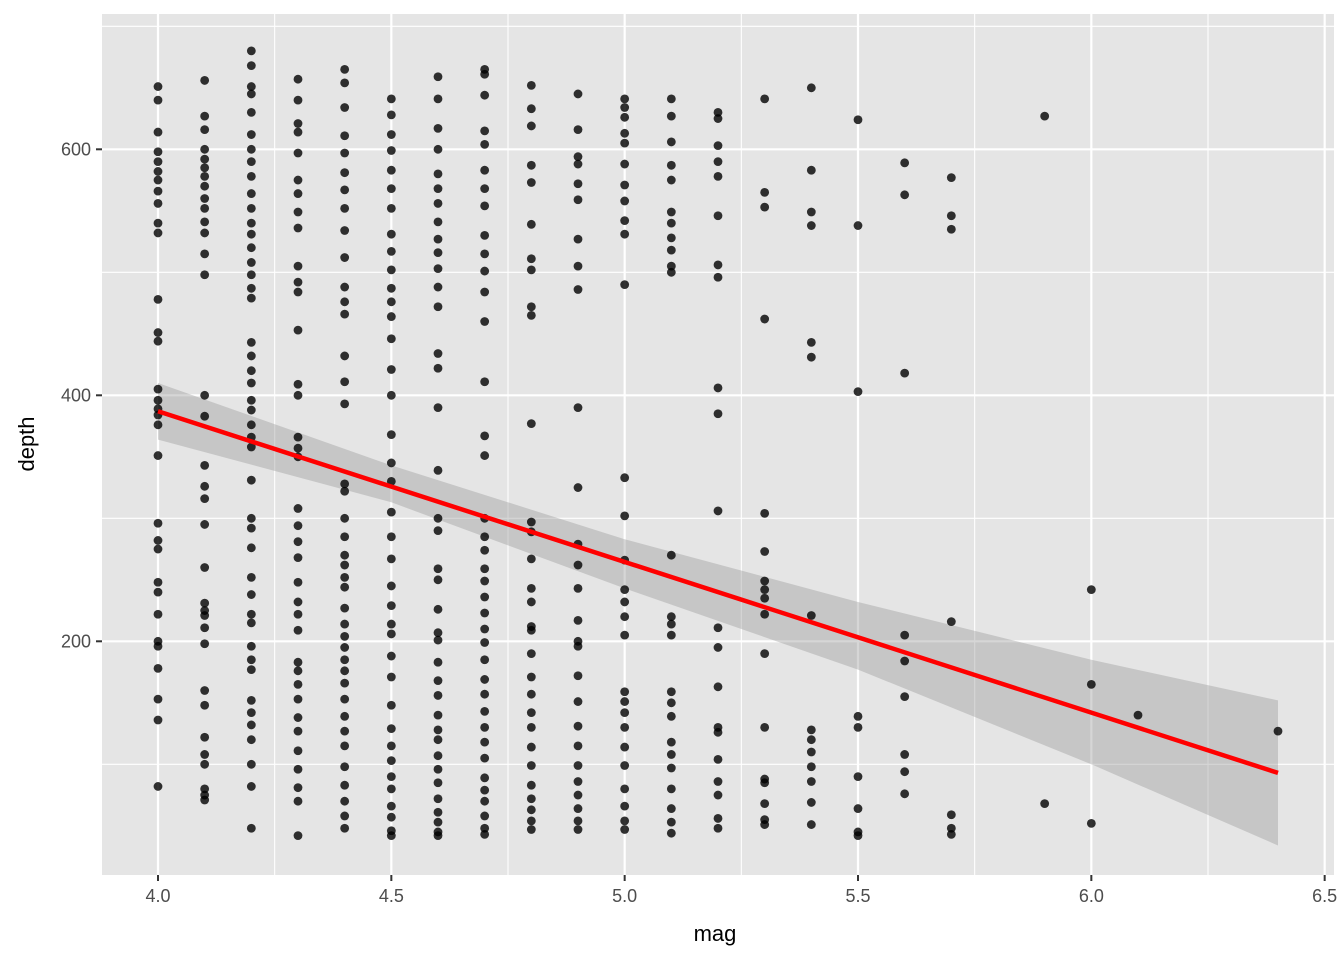  Describe the element at coordinates (1091, 896) in the screenshot. I see `x-tick-label: 6.0` at that location.